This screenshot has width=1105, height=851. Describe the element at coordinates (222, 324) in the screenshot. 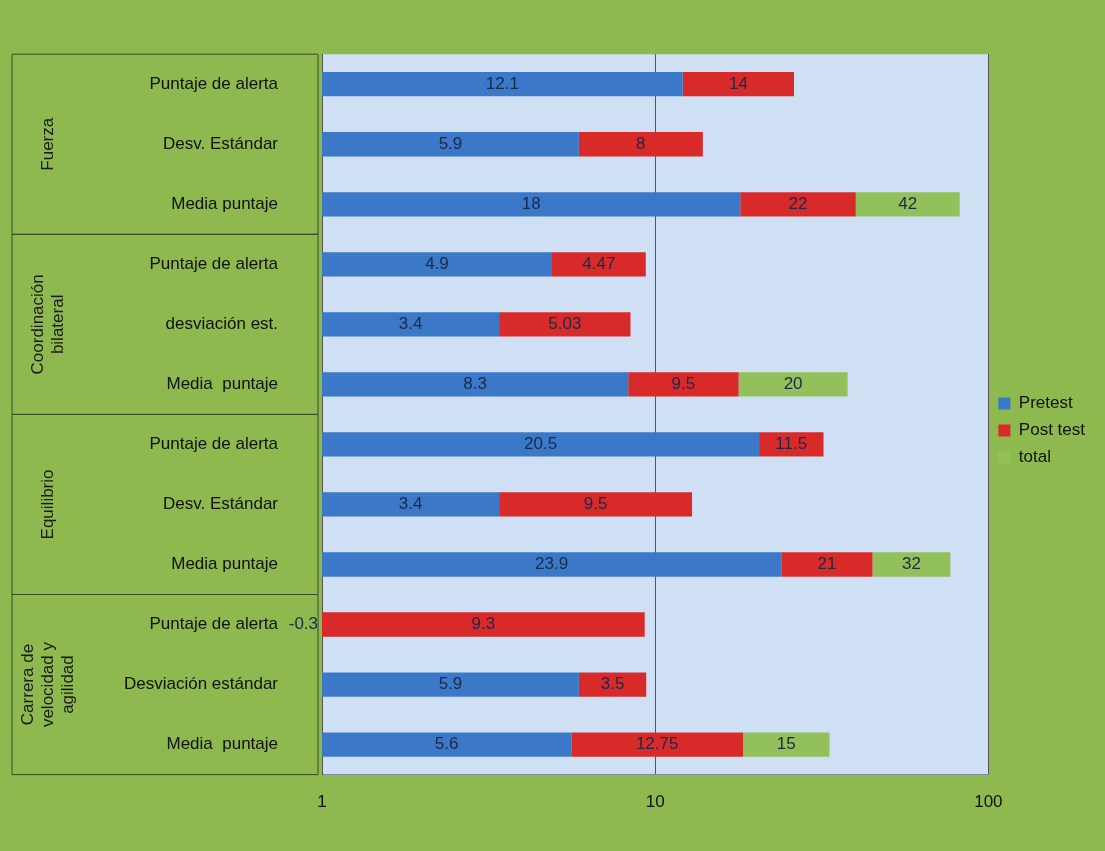

I see `y-tick-label: desviación est.` at that location.